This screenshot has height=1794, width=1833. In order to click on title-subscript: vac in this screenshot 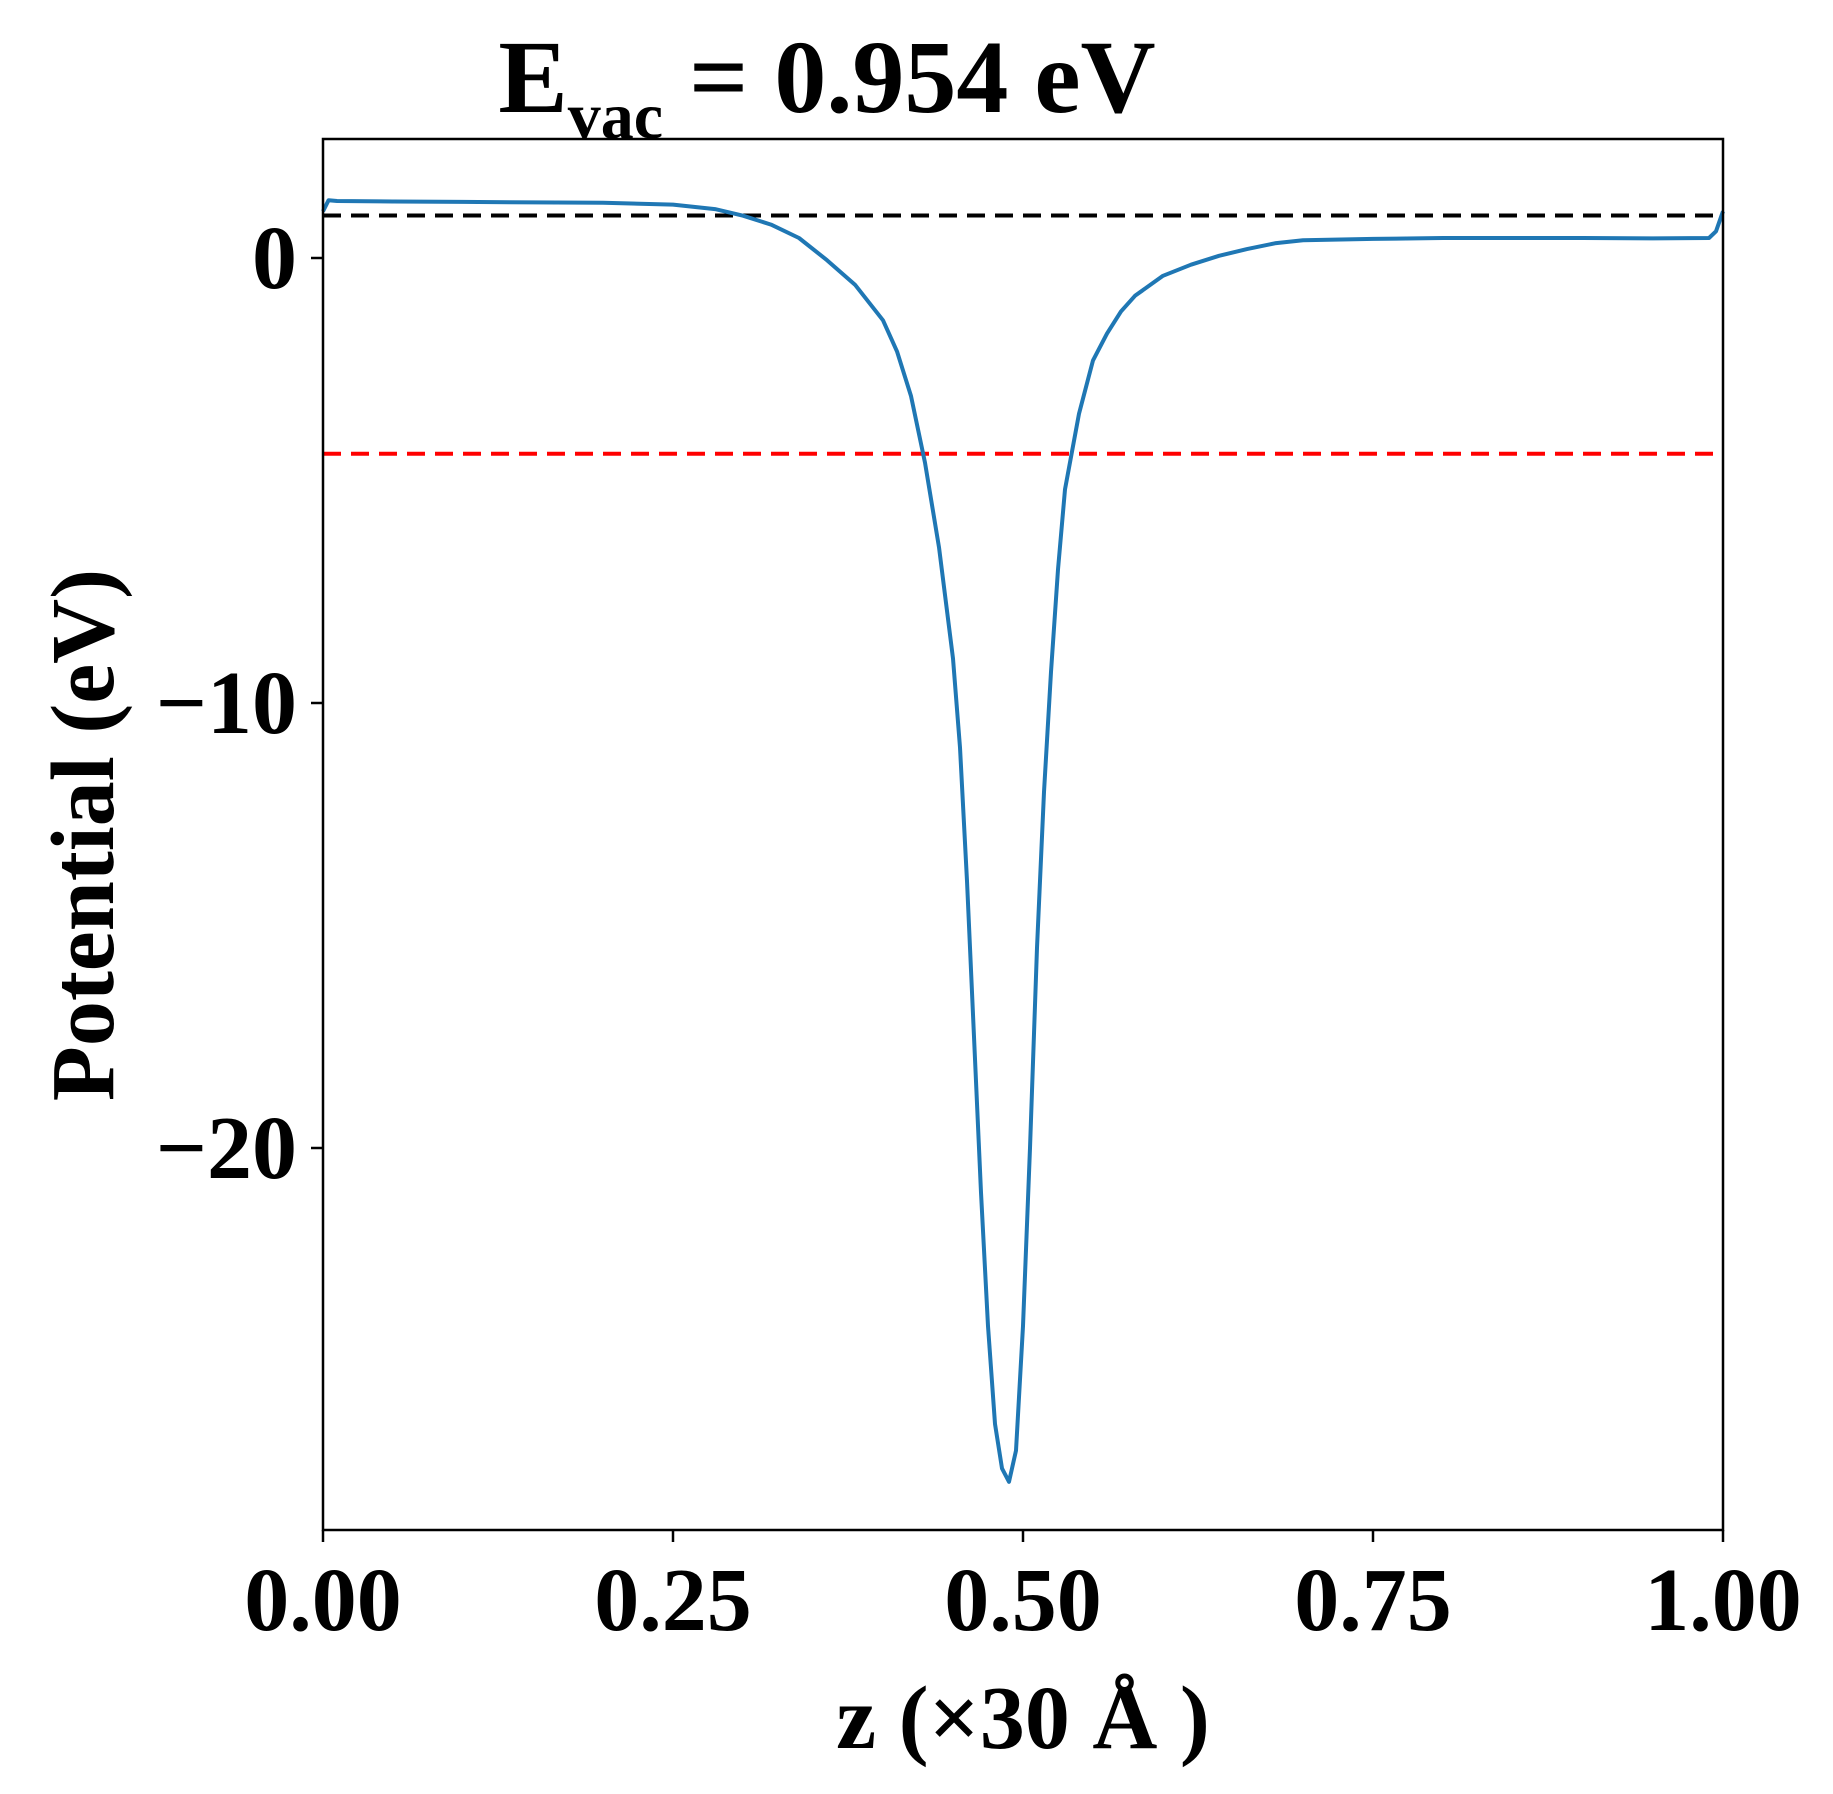, I will do `click(615, 116)`.